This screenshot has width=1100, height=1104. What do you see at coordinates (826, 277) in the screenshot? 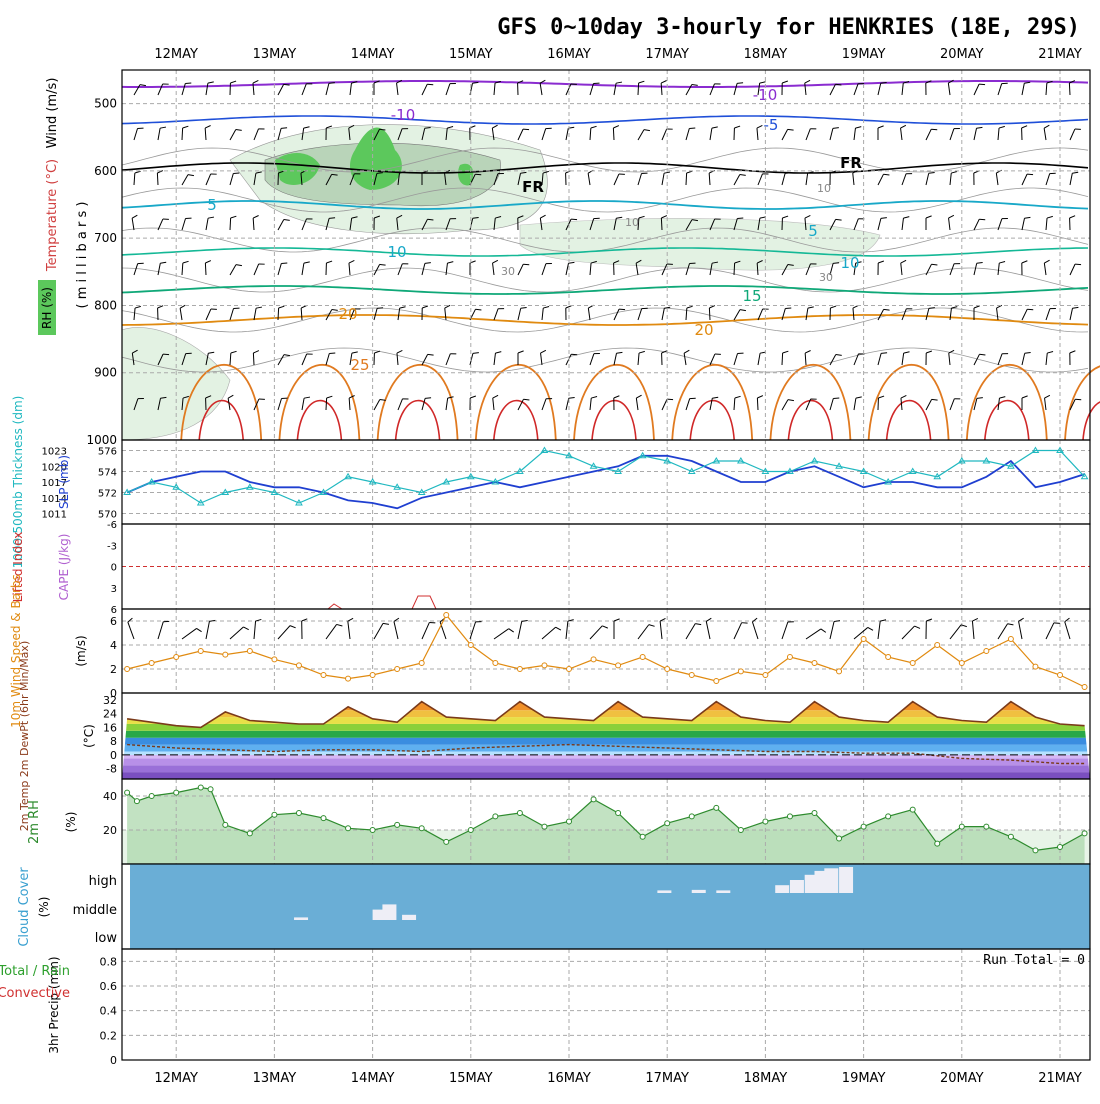
I see `contour-label: 30` at bounding box center [826, 277].